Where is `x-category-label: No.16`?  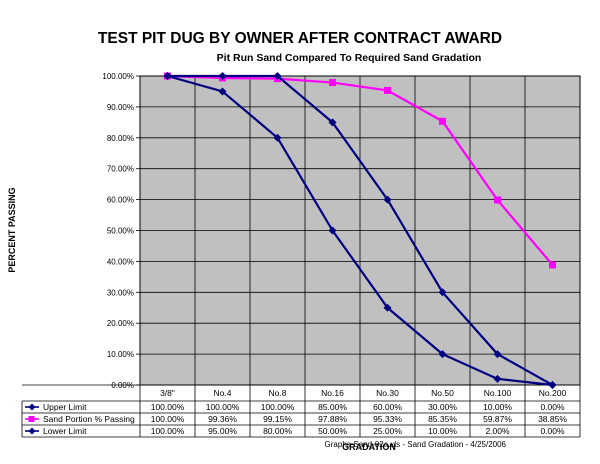 x-category-label: No.16 is located at coordinates (332, 393).